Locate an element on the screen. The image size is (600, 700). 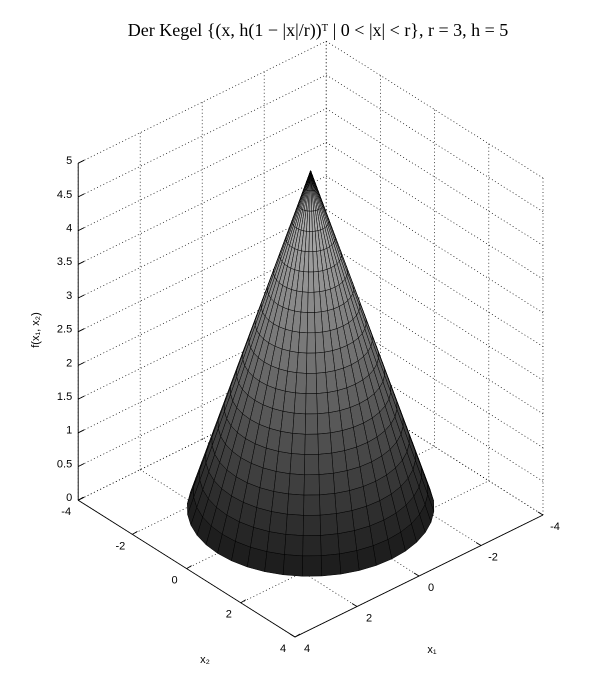
y-tick-label: 2 is located at coordinates (229, 615).